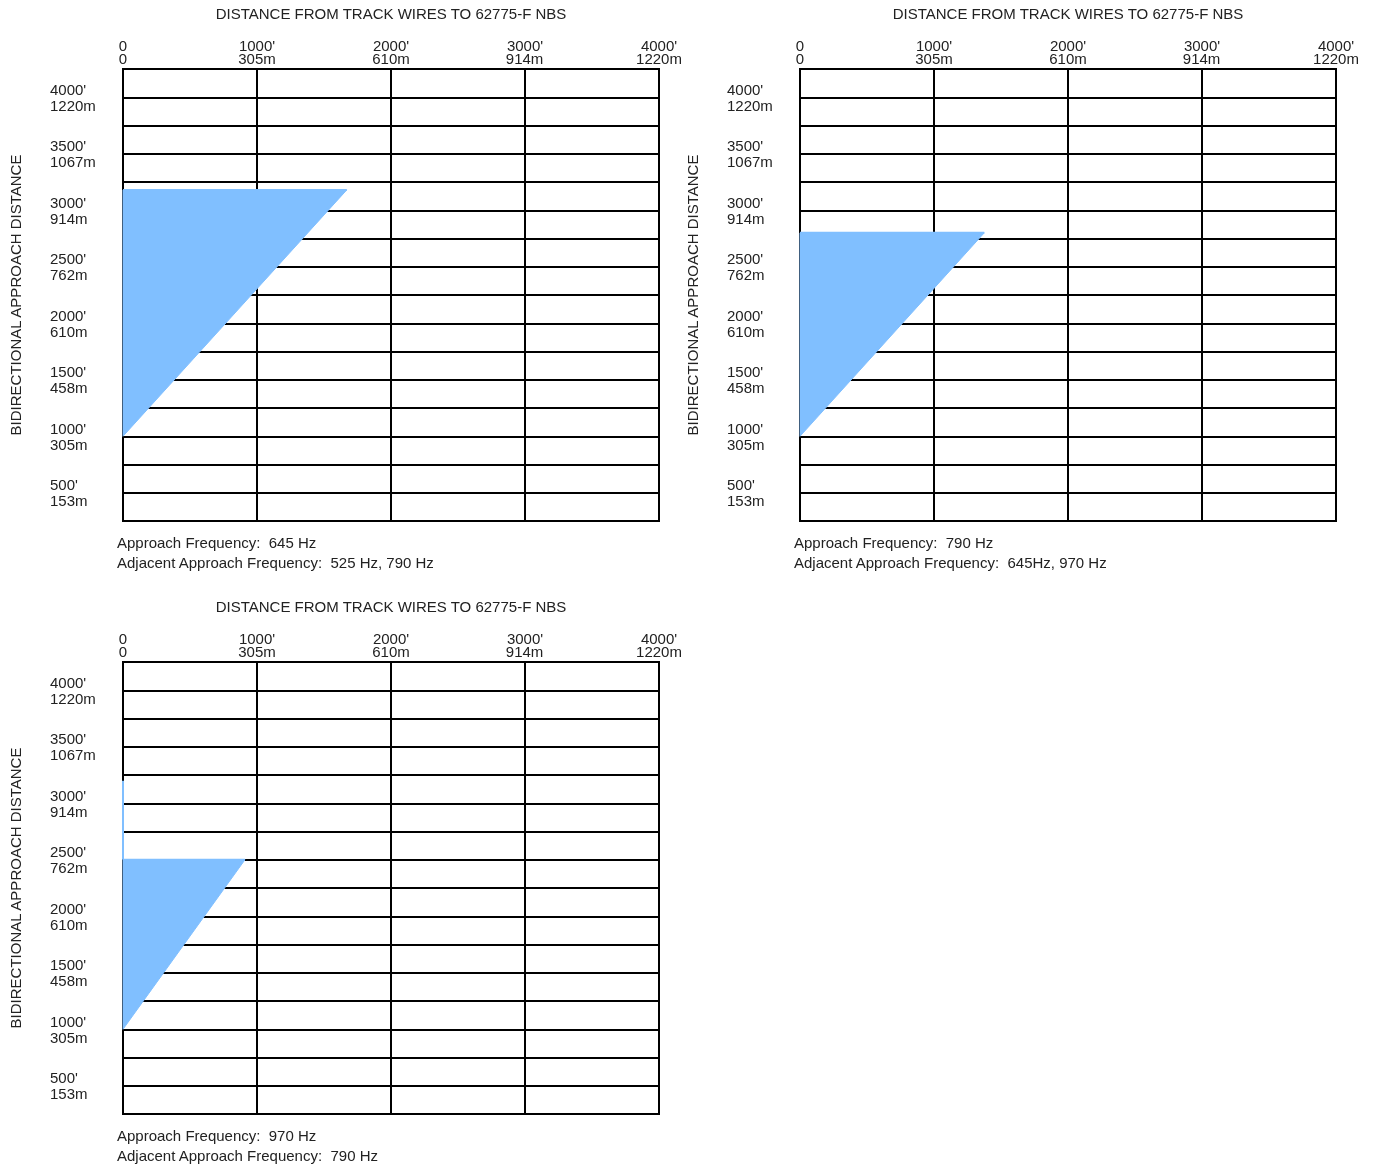 Image resolution: width=1389 pixels, height=1169 pixels. What do you see at coordinates (894, 542) in the screenshot?
I see `text: Approach Frequency: 790 Hz` at bounding box center [894, 542].